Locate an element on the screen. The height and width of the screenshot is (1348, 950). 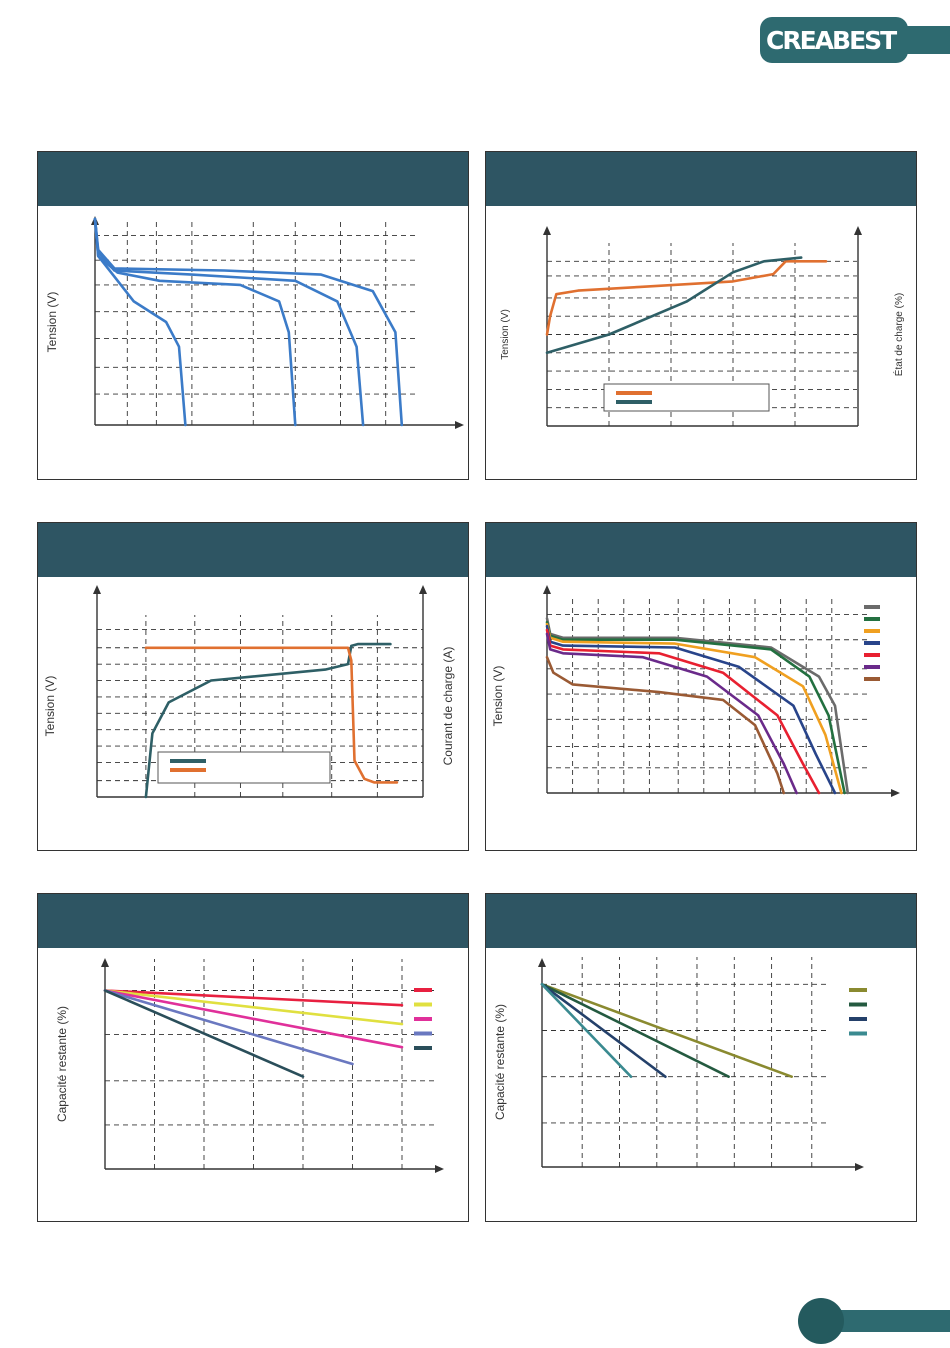
chart-panel-4: Tension (V) is located at coordinates (701, 686).